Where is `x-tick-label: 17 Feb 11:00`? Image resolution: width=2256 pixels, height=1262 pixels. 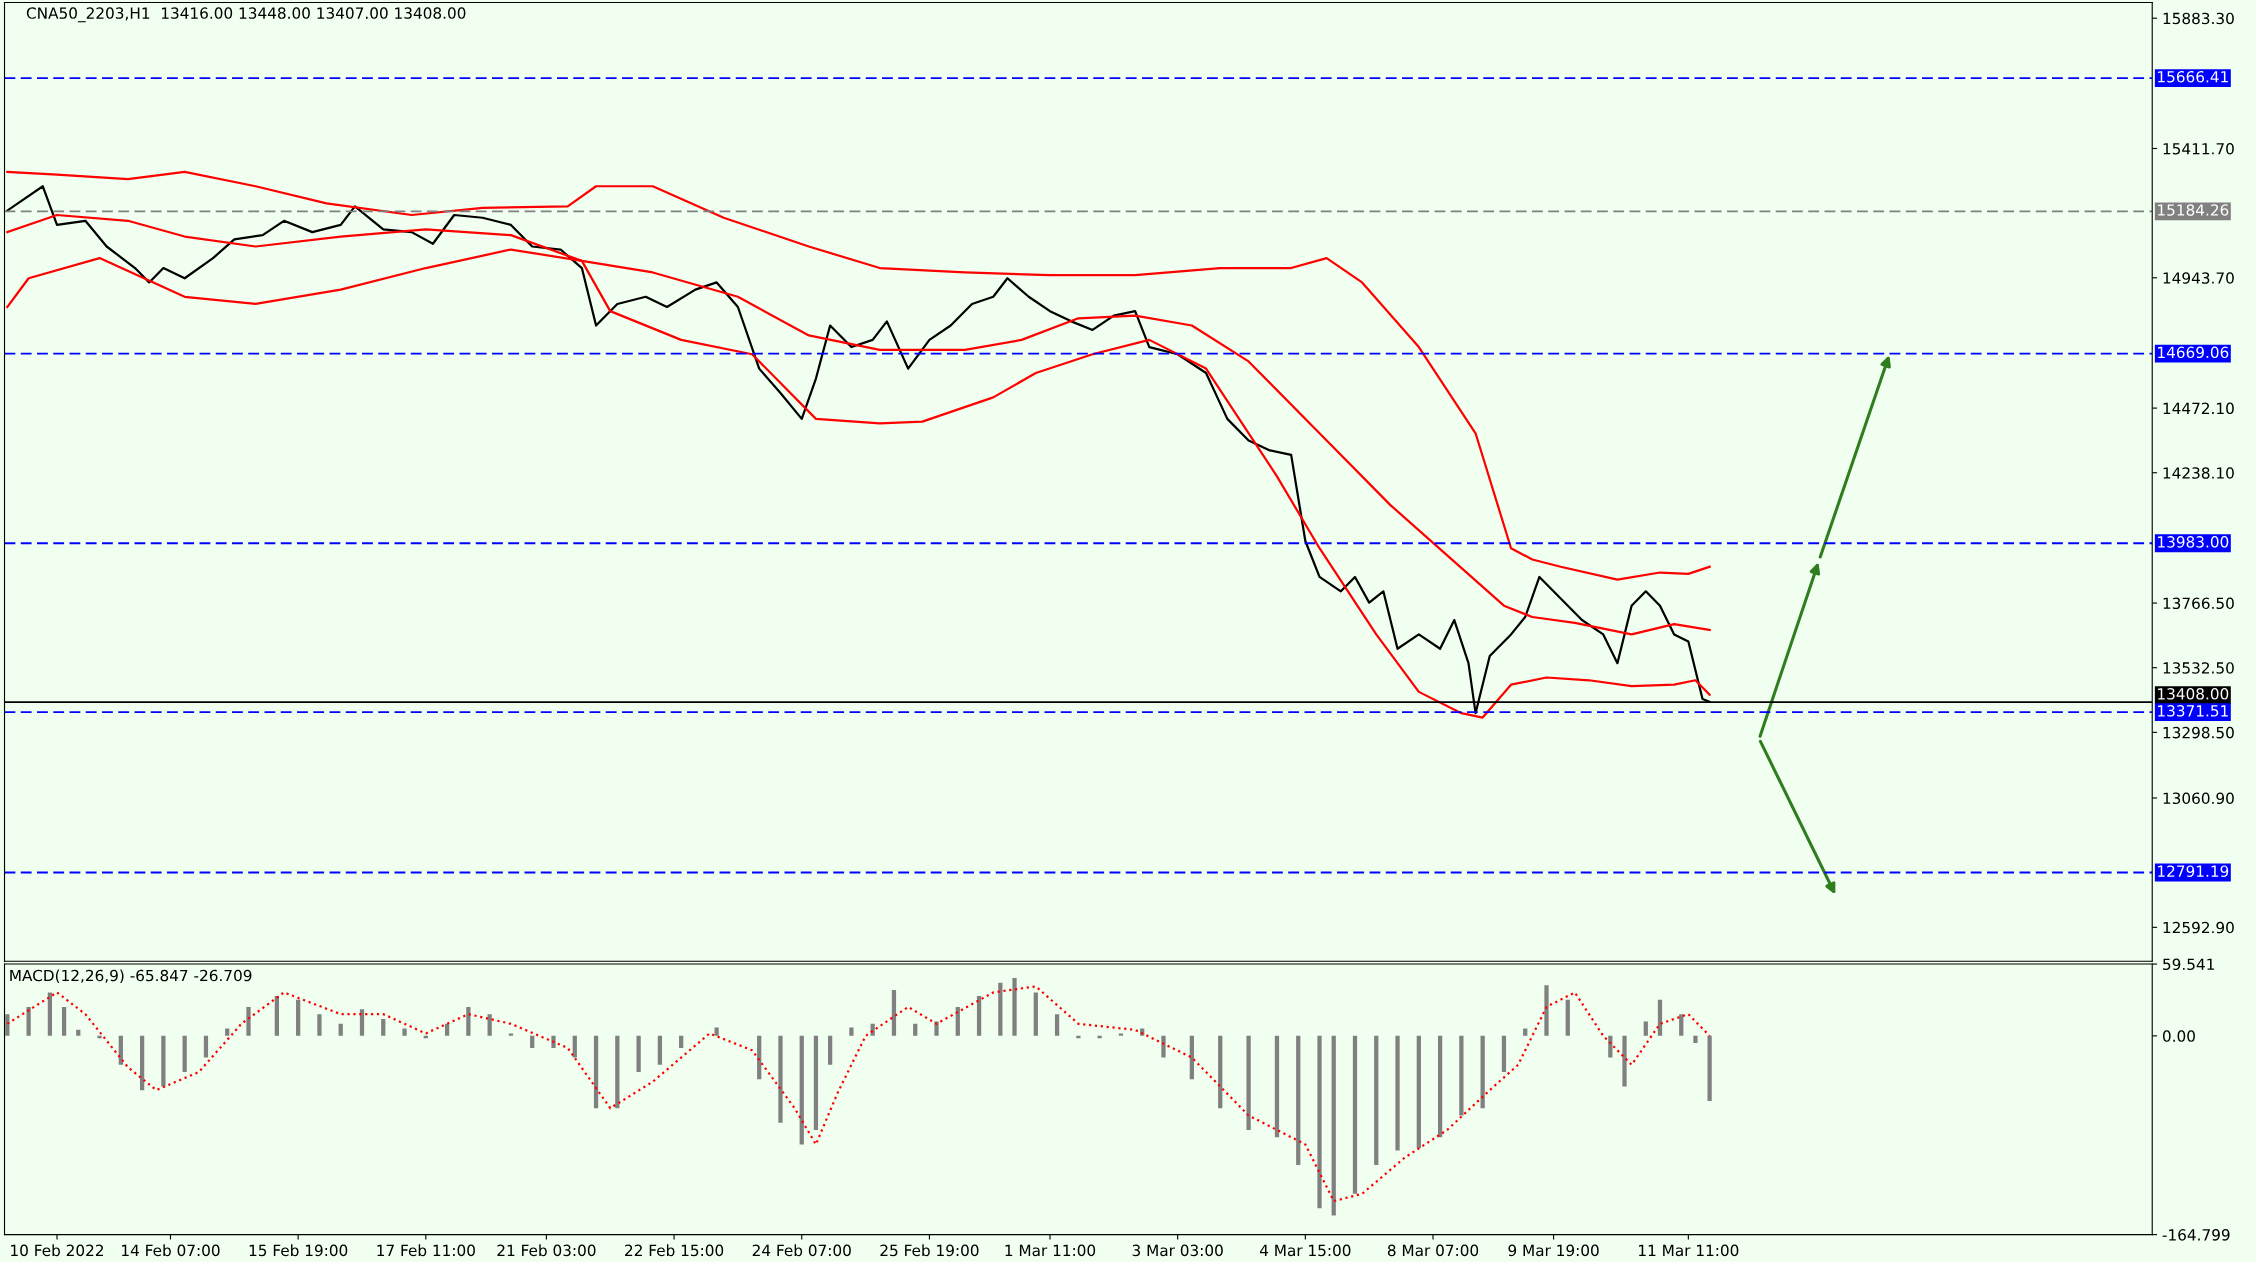
x-tick-label: 17 Feb 11:00 is located at coordinates (426, 1250).